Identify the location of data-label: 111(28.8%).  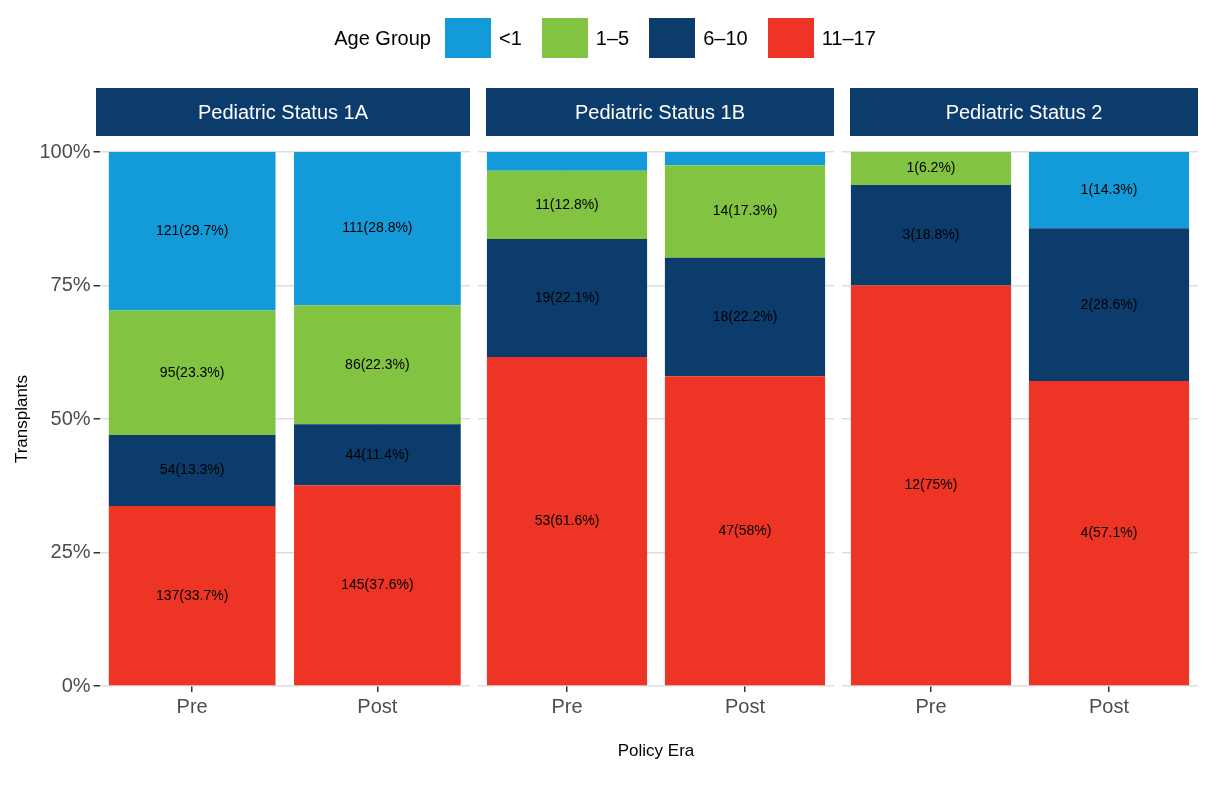
(377, 227).